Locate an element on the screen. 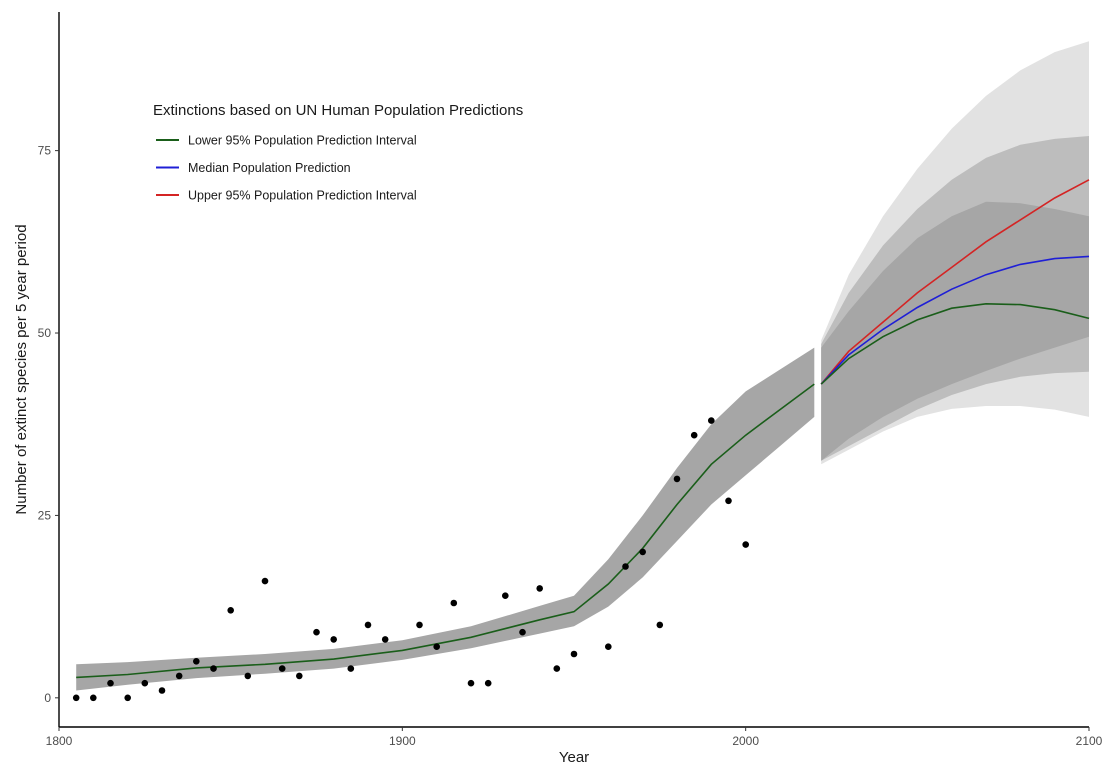 The height and width of the screenshot is (765, 1108). y-tick-label: 25 is located at coordinates (45, 515).